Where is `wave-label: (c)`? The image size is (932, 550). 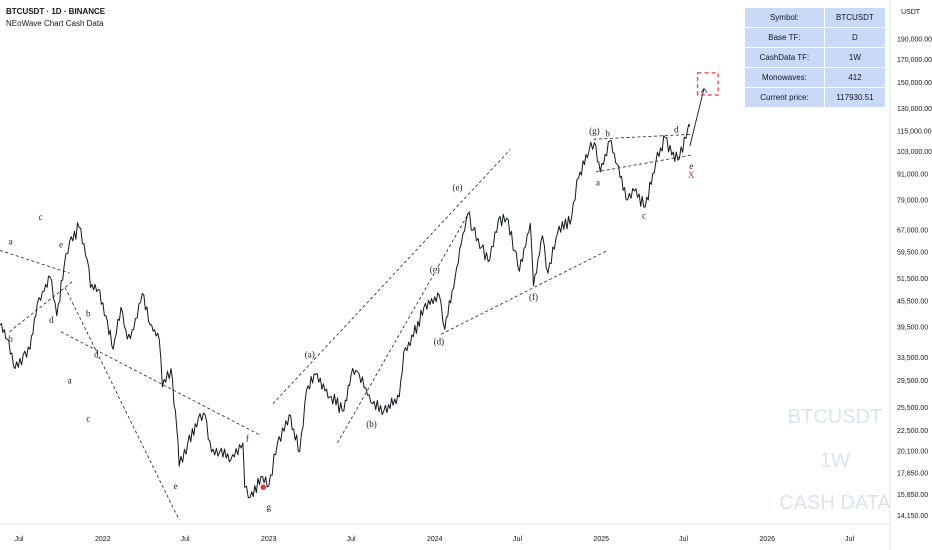
wave-label: (c) is located at coordinates (435, 270).